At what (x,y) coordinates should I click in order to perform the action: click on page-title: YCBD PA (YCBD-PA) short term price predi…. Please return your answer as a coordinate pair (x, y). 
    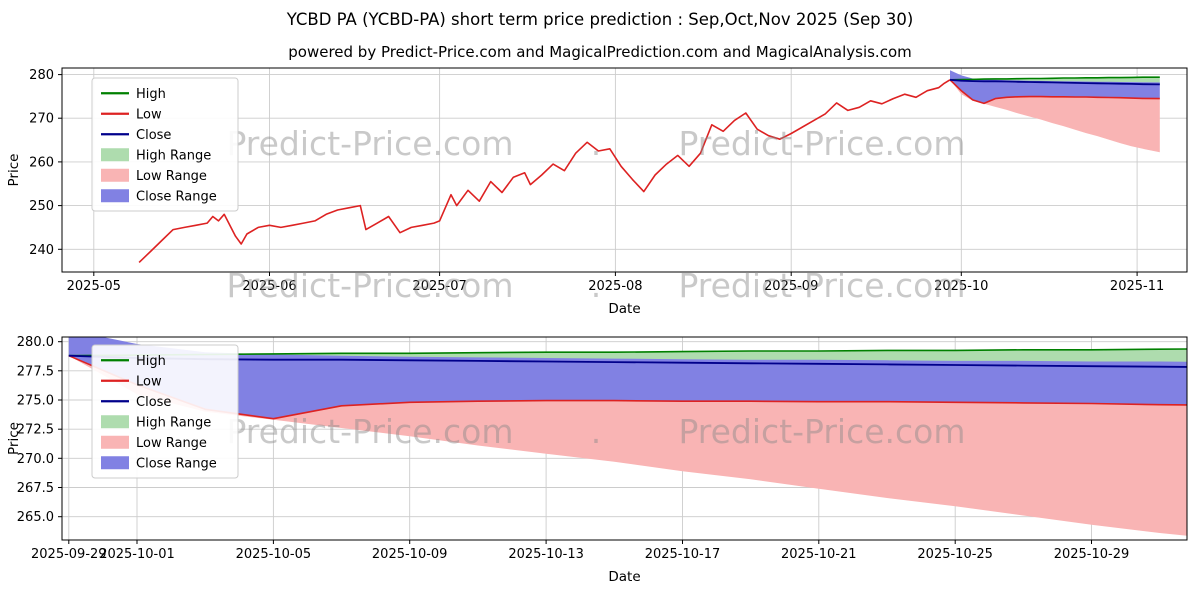
    Looking at the image, I should click on (600, 19).